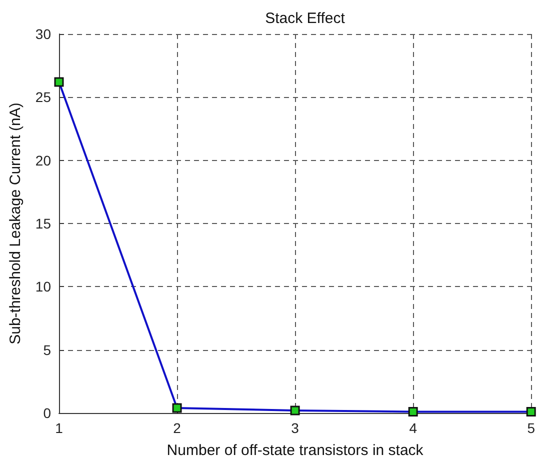 The height and width of the screenshot is (465, 538). I want to click on y-tick-label: 25, so click(43, 97).